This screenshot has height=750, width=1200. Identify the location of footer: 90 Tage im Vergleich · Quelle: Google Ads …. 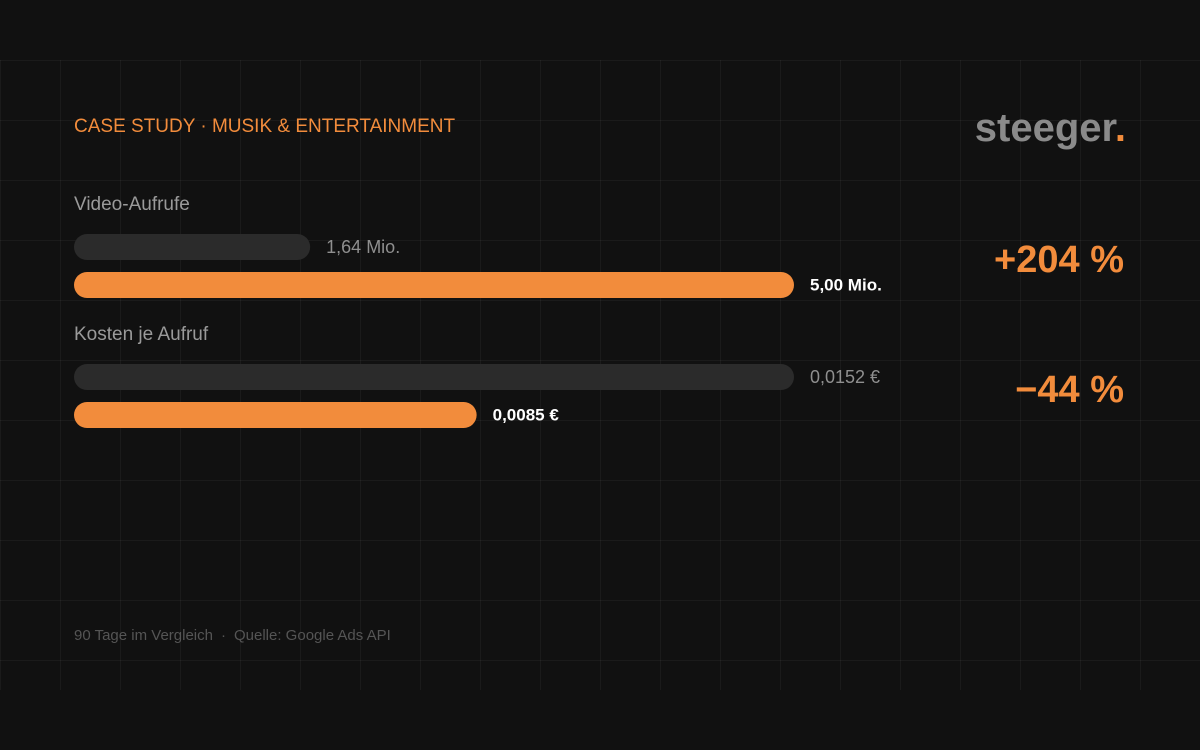
(232, 635).